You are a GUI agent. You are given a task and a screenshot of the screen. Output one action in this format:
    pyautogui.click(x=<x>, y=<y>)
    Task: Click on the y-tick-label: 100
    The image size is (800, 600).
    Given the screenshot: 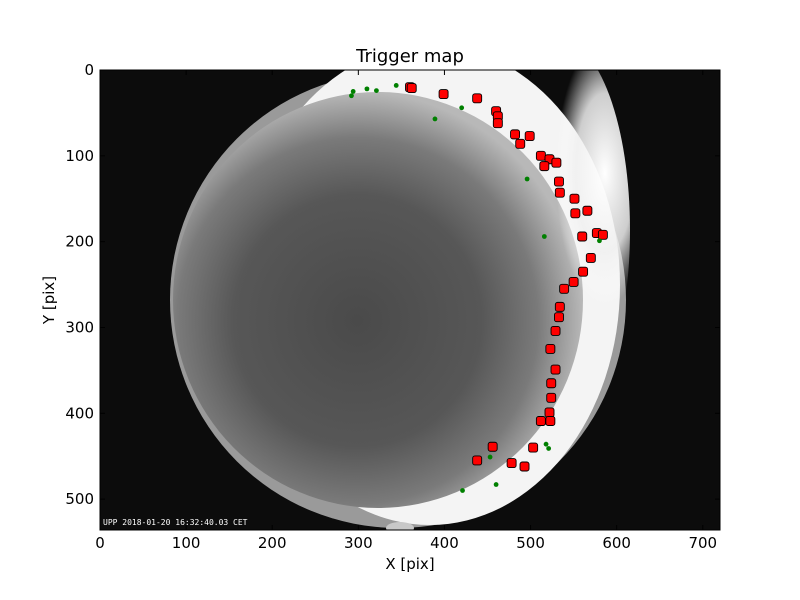 What is the action you would take?
    pyautogui.click(x=79, y=156)
    